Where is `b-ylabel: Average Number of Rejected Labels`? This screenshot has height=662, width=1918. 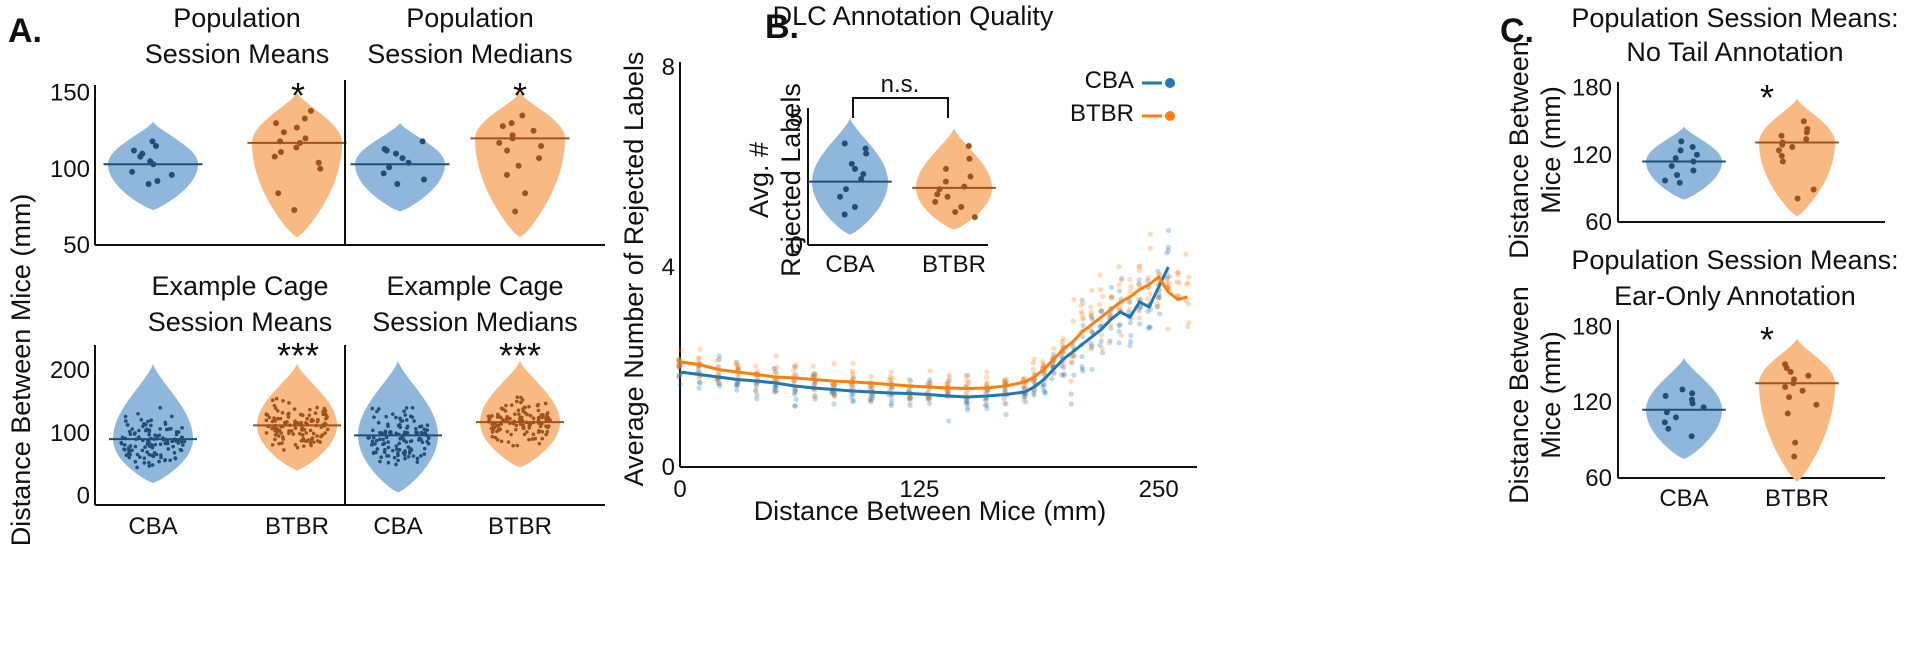
b-ylabel: Average Number of Rejected Labels is located at coordinates (634, 269).